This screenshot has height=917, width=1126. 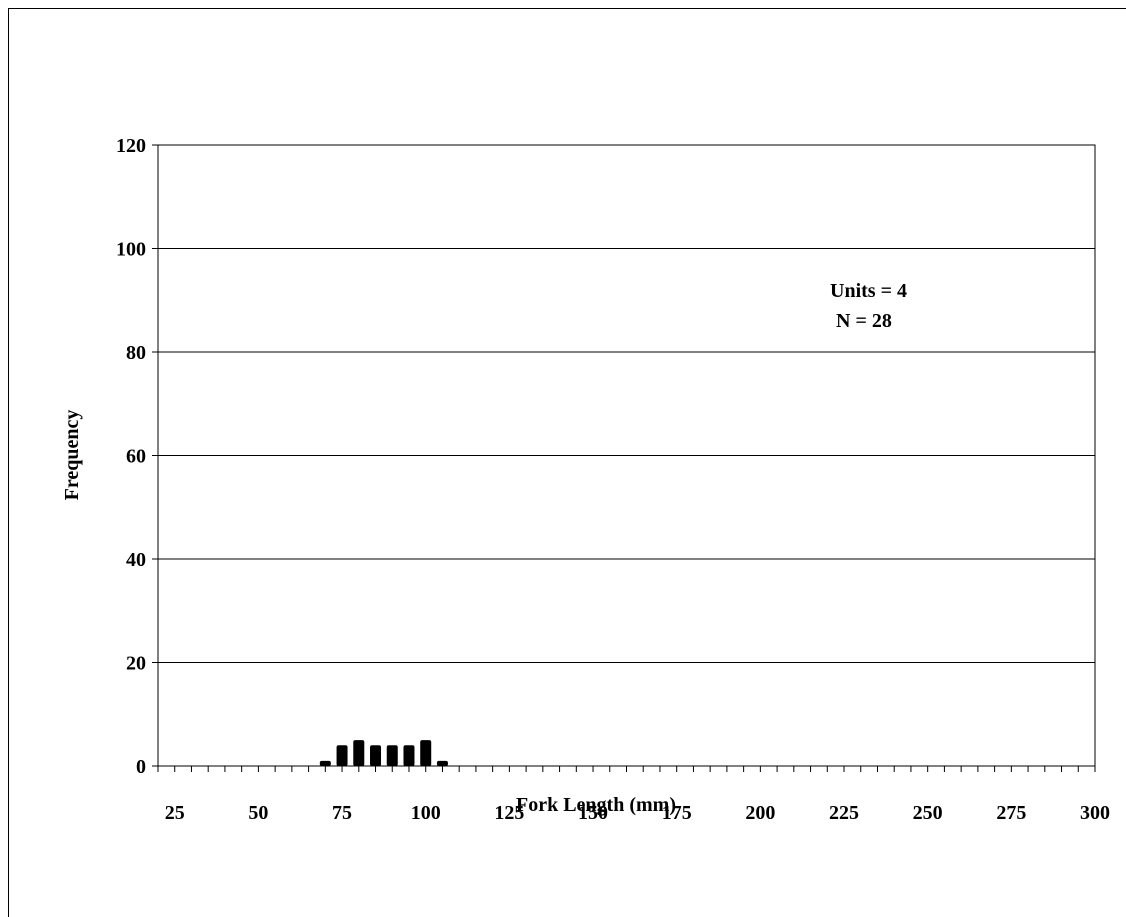 What do you see at coordinates (136, 353) in the screenshot?
I see `y-tick-label: 80` at bounding box center [136, 353].